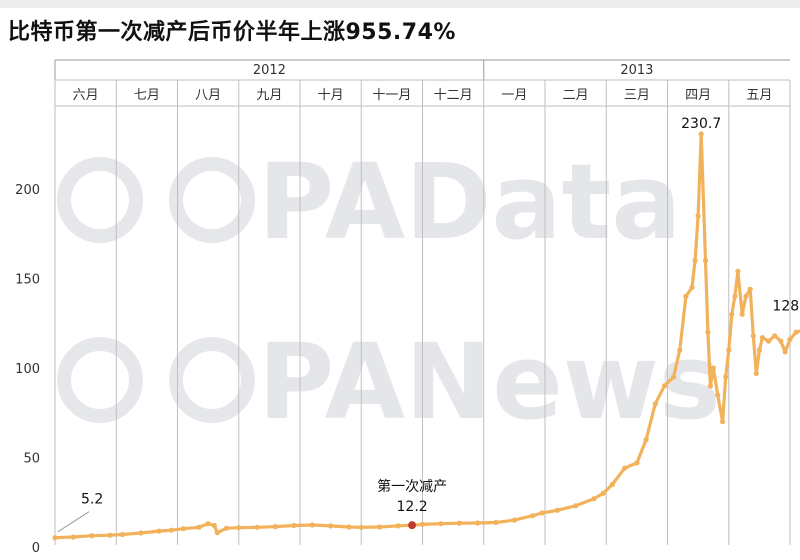  I want to click on month-label: 十二月, so click(453, 95).